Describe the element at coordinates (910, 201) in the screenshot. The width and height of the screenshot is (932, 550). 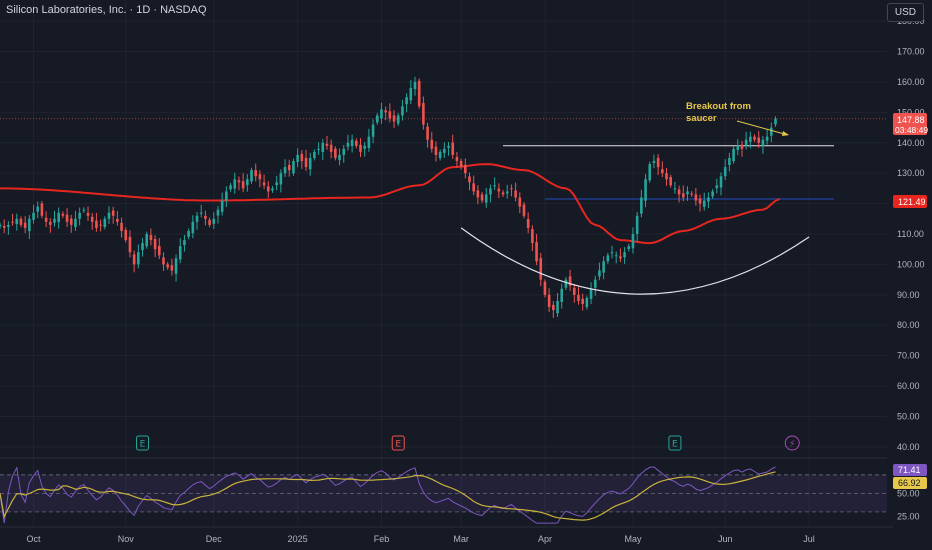
I see `ma-badge` at that location.